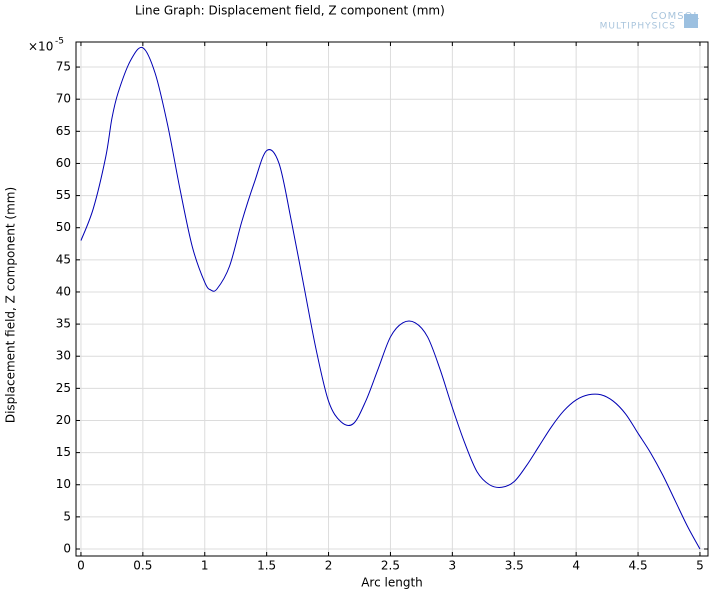 The image size is (720, 600). I want to click on x-tick-label: 5, so click(700, 566).